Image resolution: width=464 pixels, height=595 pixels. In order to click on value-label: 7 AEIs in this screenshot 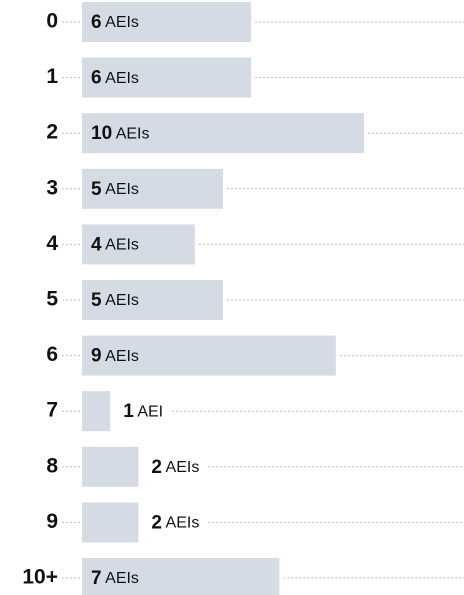, I will do `click(115, 578)`.